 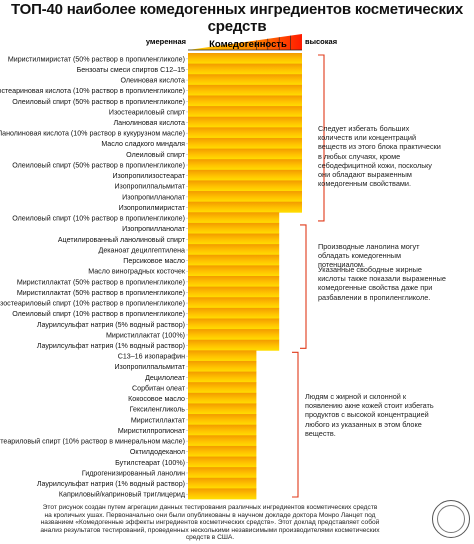 I want to click on category-label: Ацетилированный ланолиновый спирт, so click(x=122, y=240).